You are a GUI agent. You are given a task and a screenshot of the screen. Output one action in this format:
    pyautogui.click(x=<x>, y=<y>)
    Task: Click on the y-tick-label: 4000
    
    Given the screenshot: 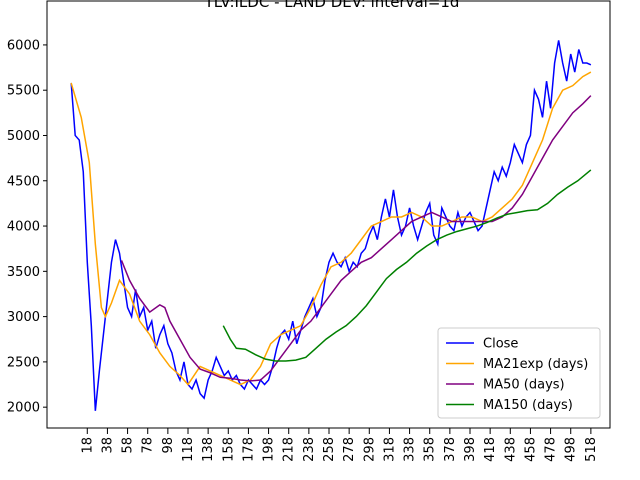 What is the action you would take?
    pyautogui.click(x=23, y=227)
    